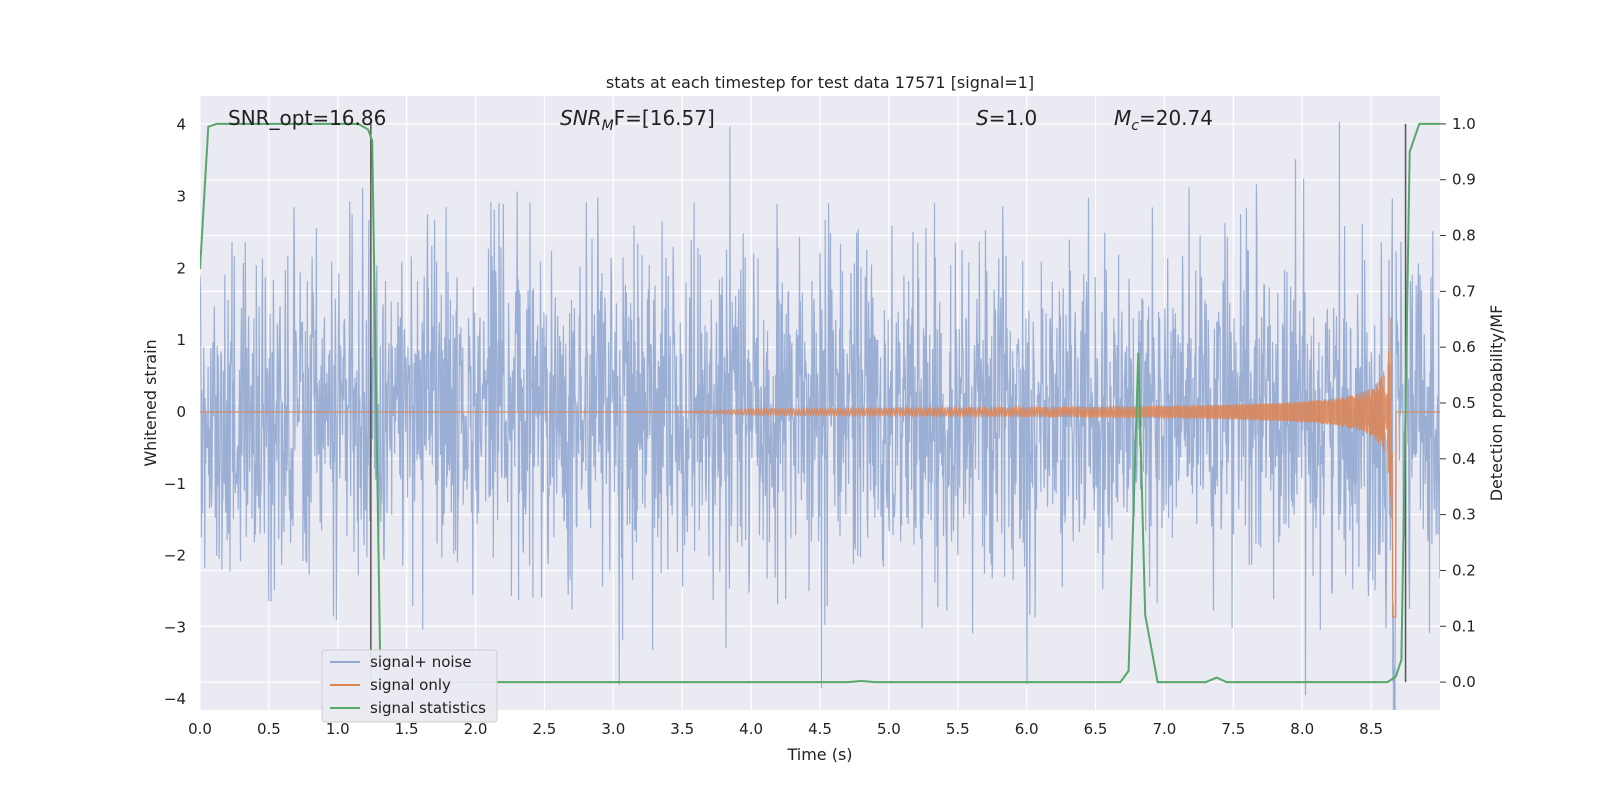 The width and height of the screenshot is (1600, 800). What do you see at coordinates (545, 729) in the screenshot?
I see `x-tick-label: 2.5` at bounding box center [545, 729].